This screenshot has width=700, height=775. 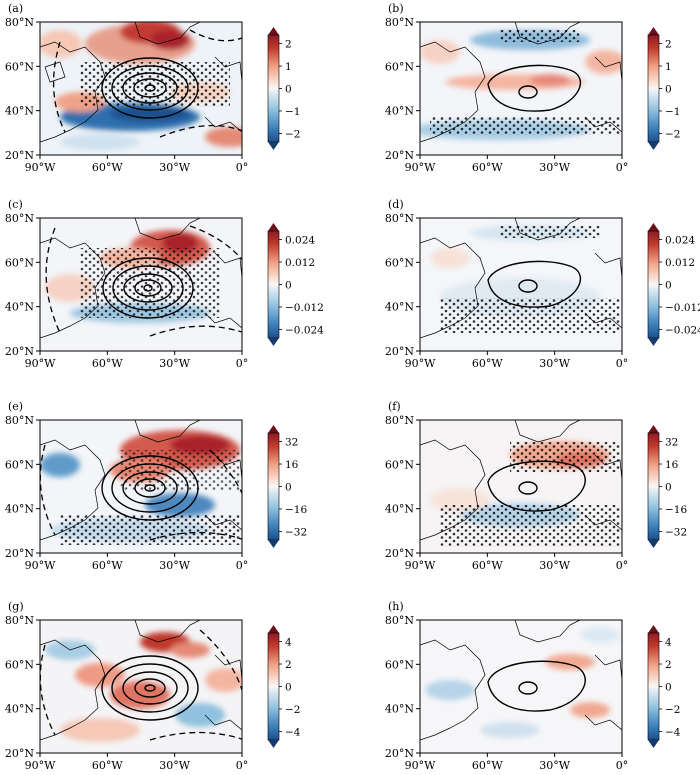 I want to click on panel-label: (b), so click(x=396, y=8).